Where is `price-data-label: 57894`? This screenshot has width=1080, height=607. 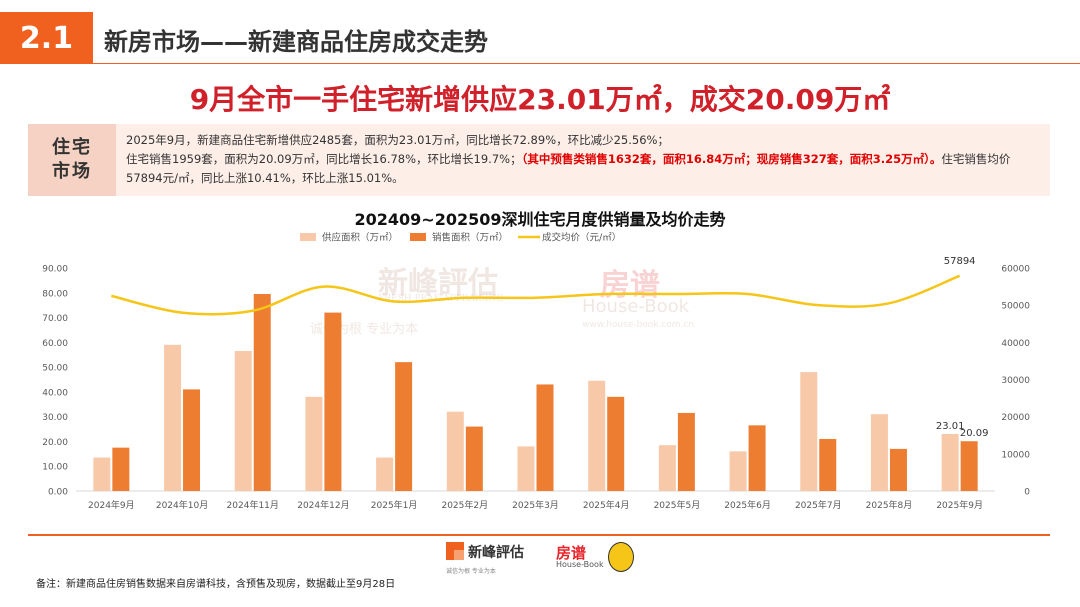
price-data-label: 57894 is located at coordinates (960, 261).